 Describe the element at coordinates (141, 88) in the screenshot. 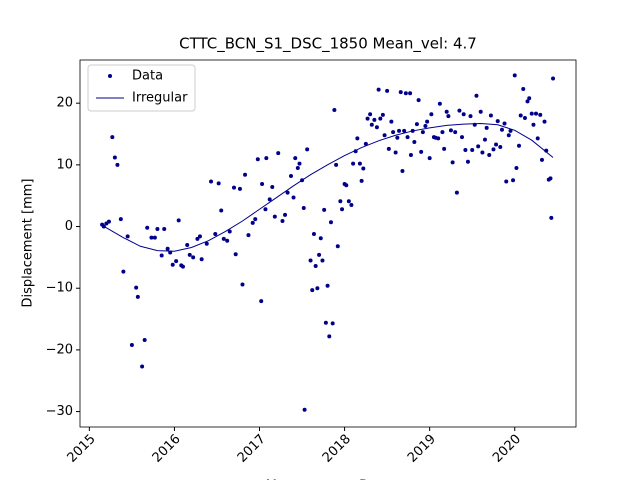

I see `legend-box` at that location.